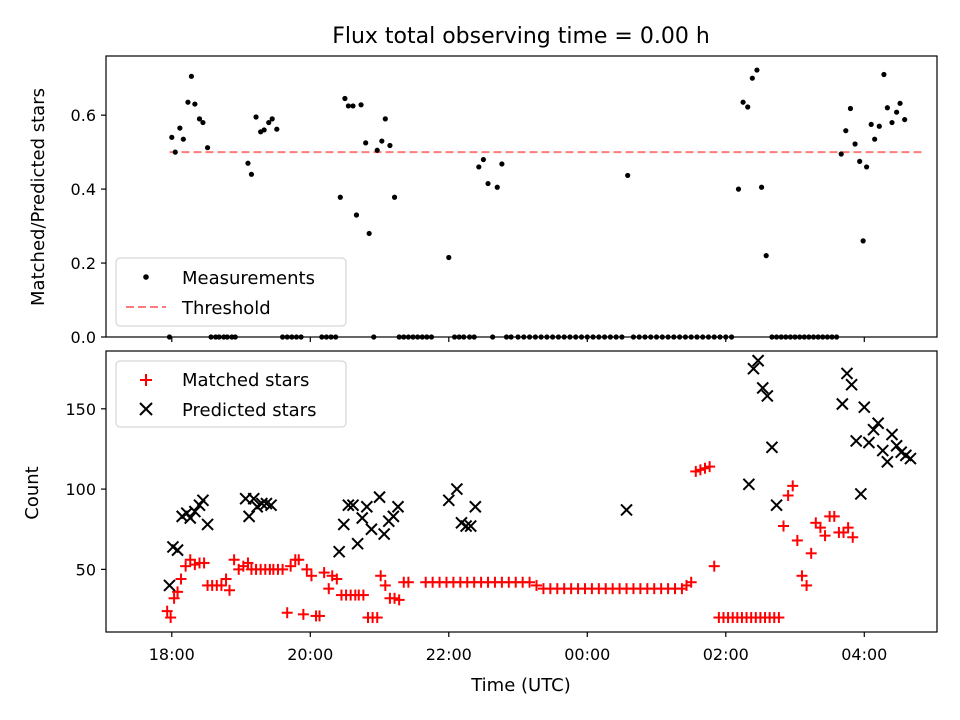 This screenshot has width=960, height=720. What do you see at coordinates (88, 226) in the screenshot?
I see `top-y-ticks: 0.0 0.2 0.4 0.6` at bounding box center [88, 226].